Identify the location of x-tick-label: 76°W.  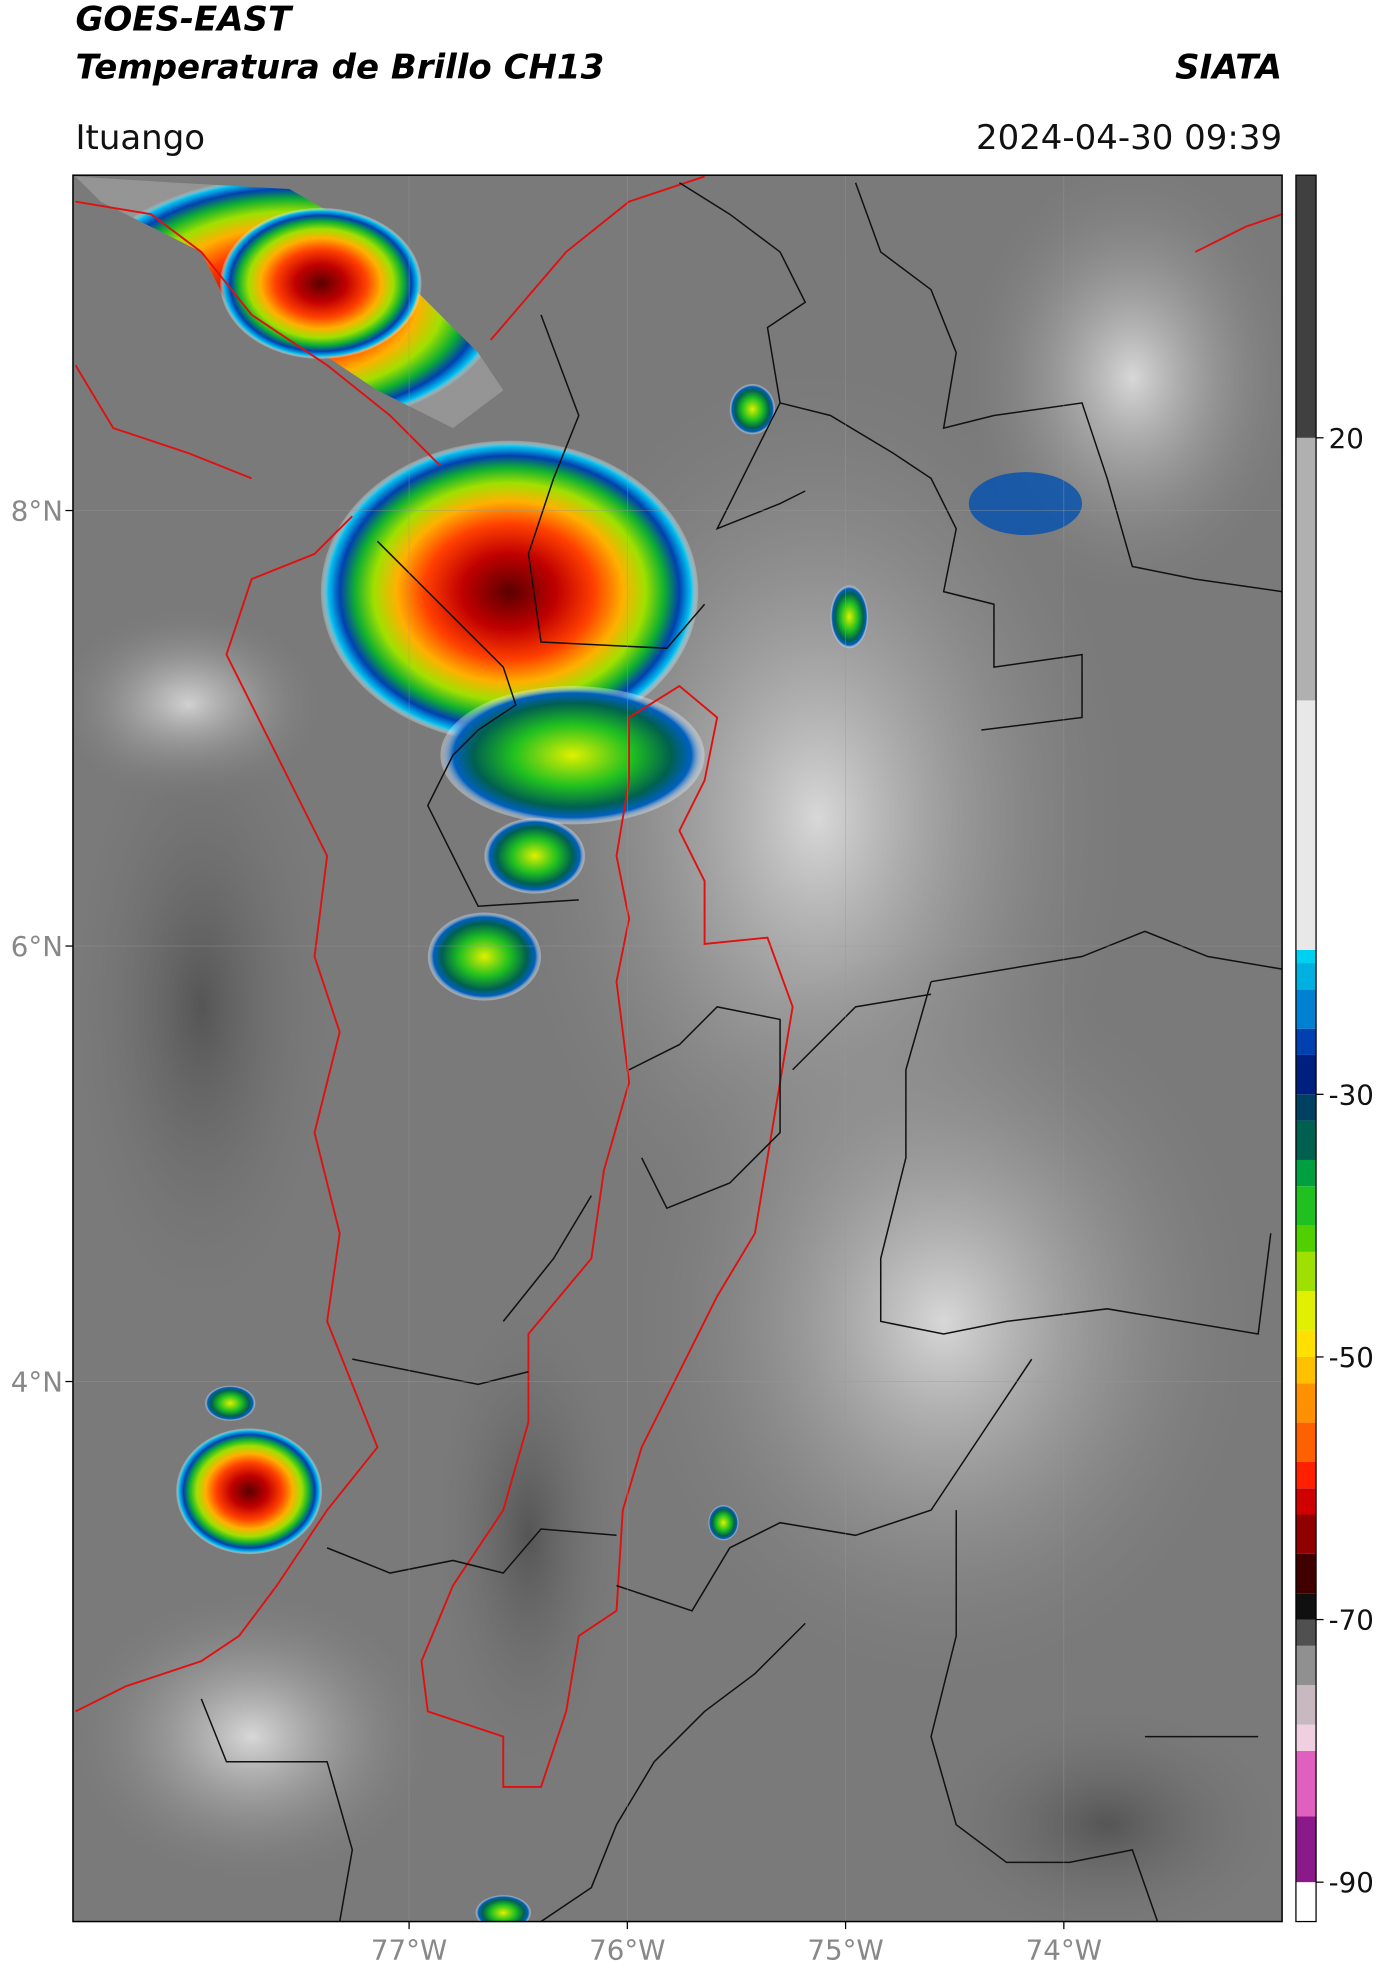
(627, 1949).